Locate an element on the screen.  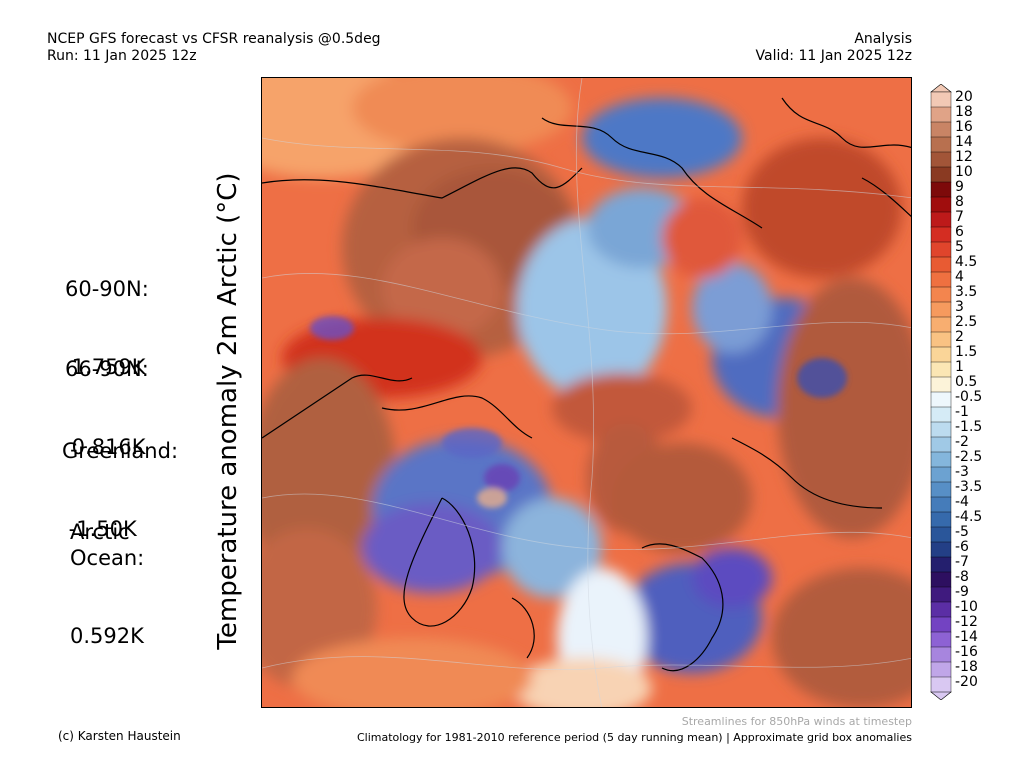
stat-value: 0.592K is located at coordinates (107, 636).